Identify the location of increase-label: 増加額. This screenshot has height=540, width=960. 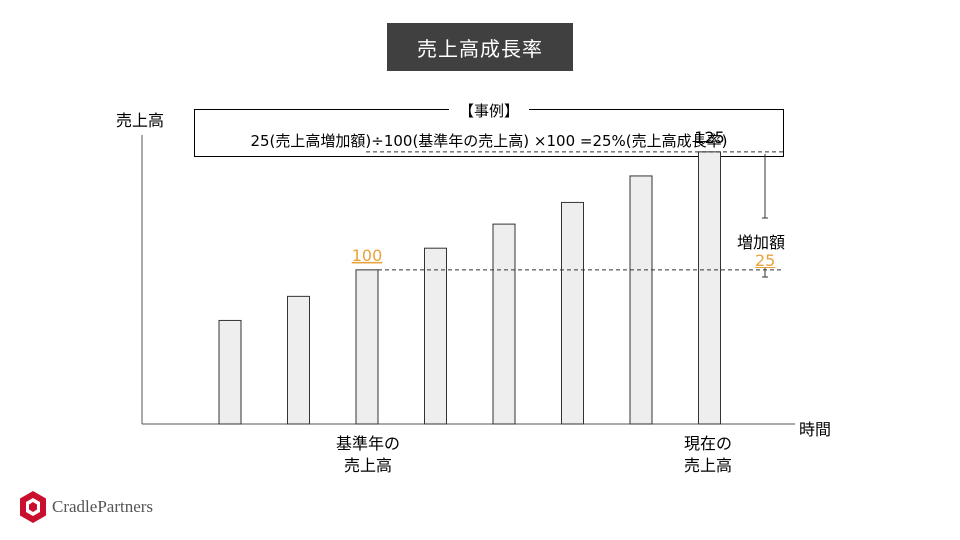
(761, 242).